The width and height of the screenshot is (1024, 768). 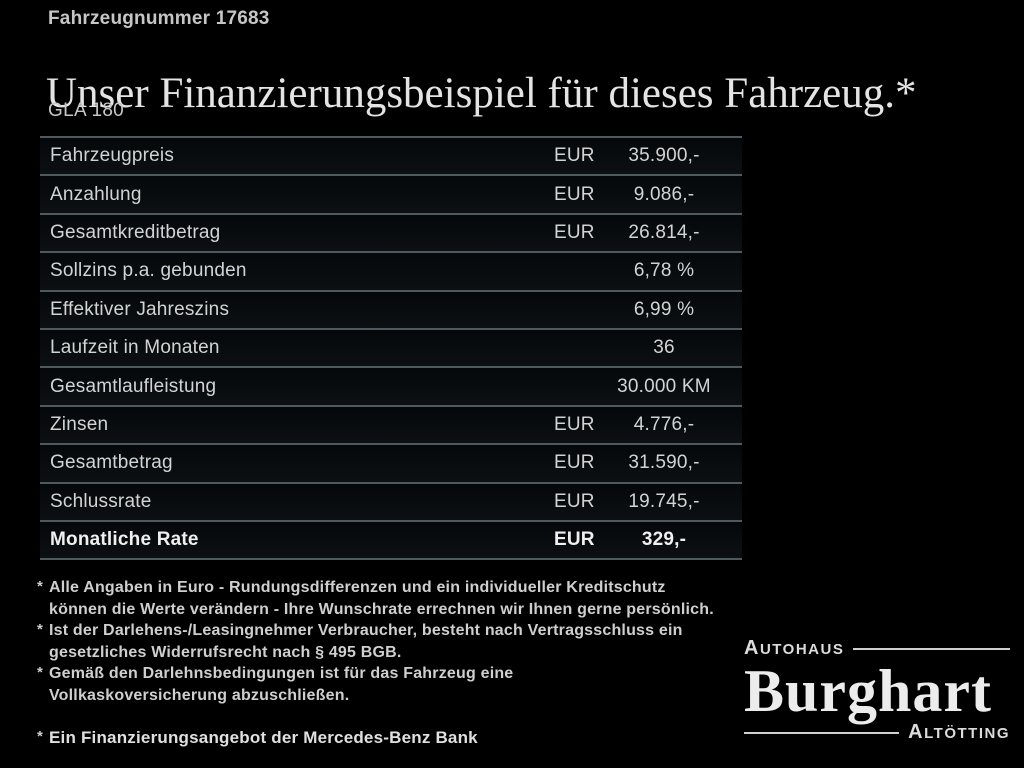 What do you see at coordinates (868, 691) in the screenshot?
I see `logo-burghart-text: Burghart` at bounding box center [868, 691].